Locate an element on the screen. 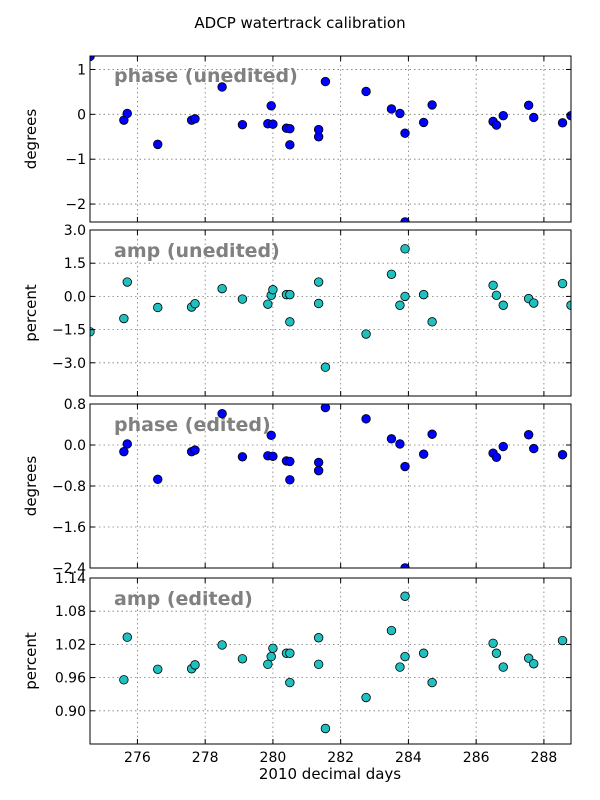 The height and width of the screenshot is (800, 600). y-tick-label: 0.90 is located at coordinates (70, 712).